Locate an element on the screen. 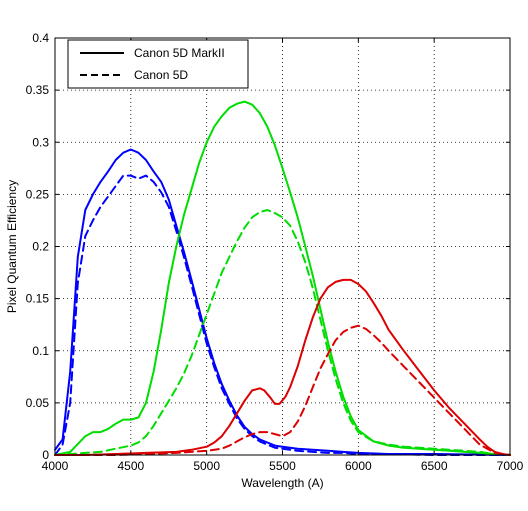 The height and width of the screenshot is (511, 528). x-tick-label: 4500 is located at coordinates (130, 466).